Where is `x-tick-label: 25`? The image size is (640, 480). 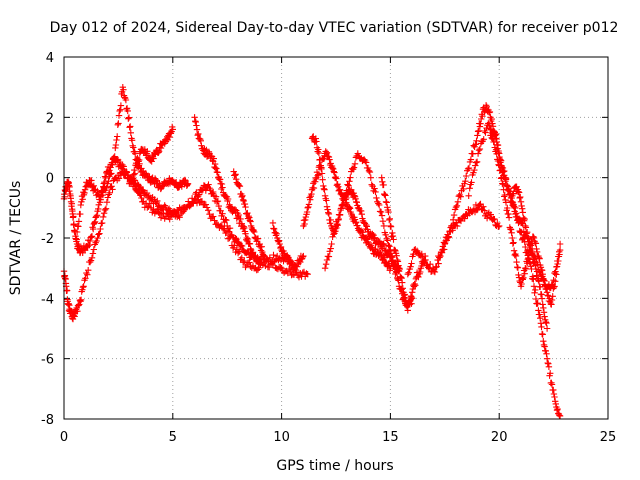
x-tick-label: 25 is located at coordinates (608, 437).